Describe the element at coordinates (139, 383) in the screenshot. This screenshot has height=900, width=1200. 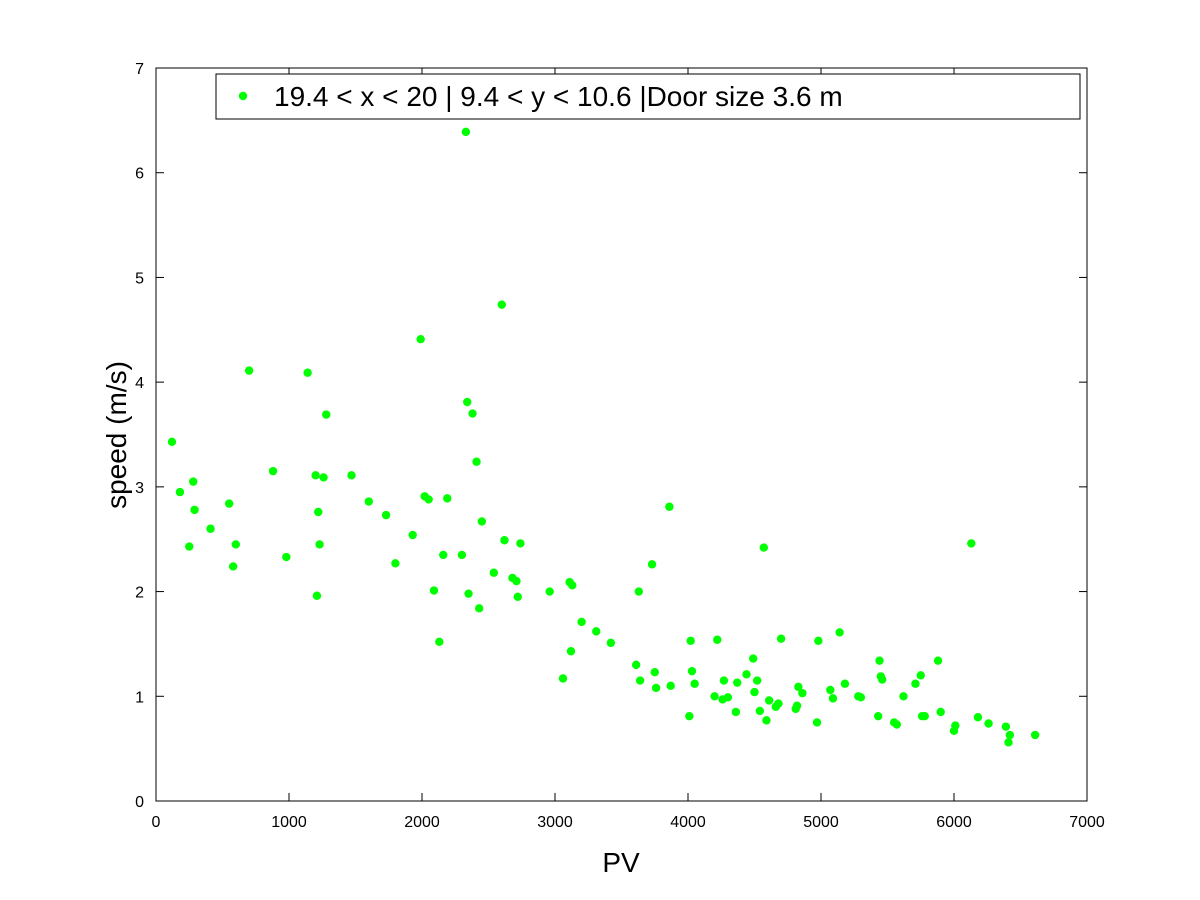
I see `y-tick-label: 4` at that location.